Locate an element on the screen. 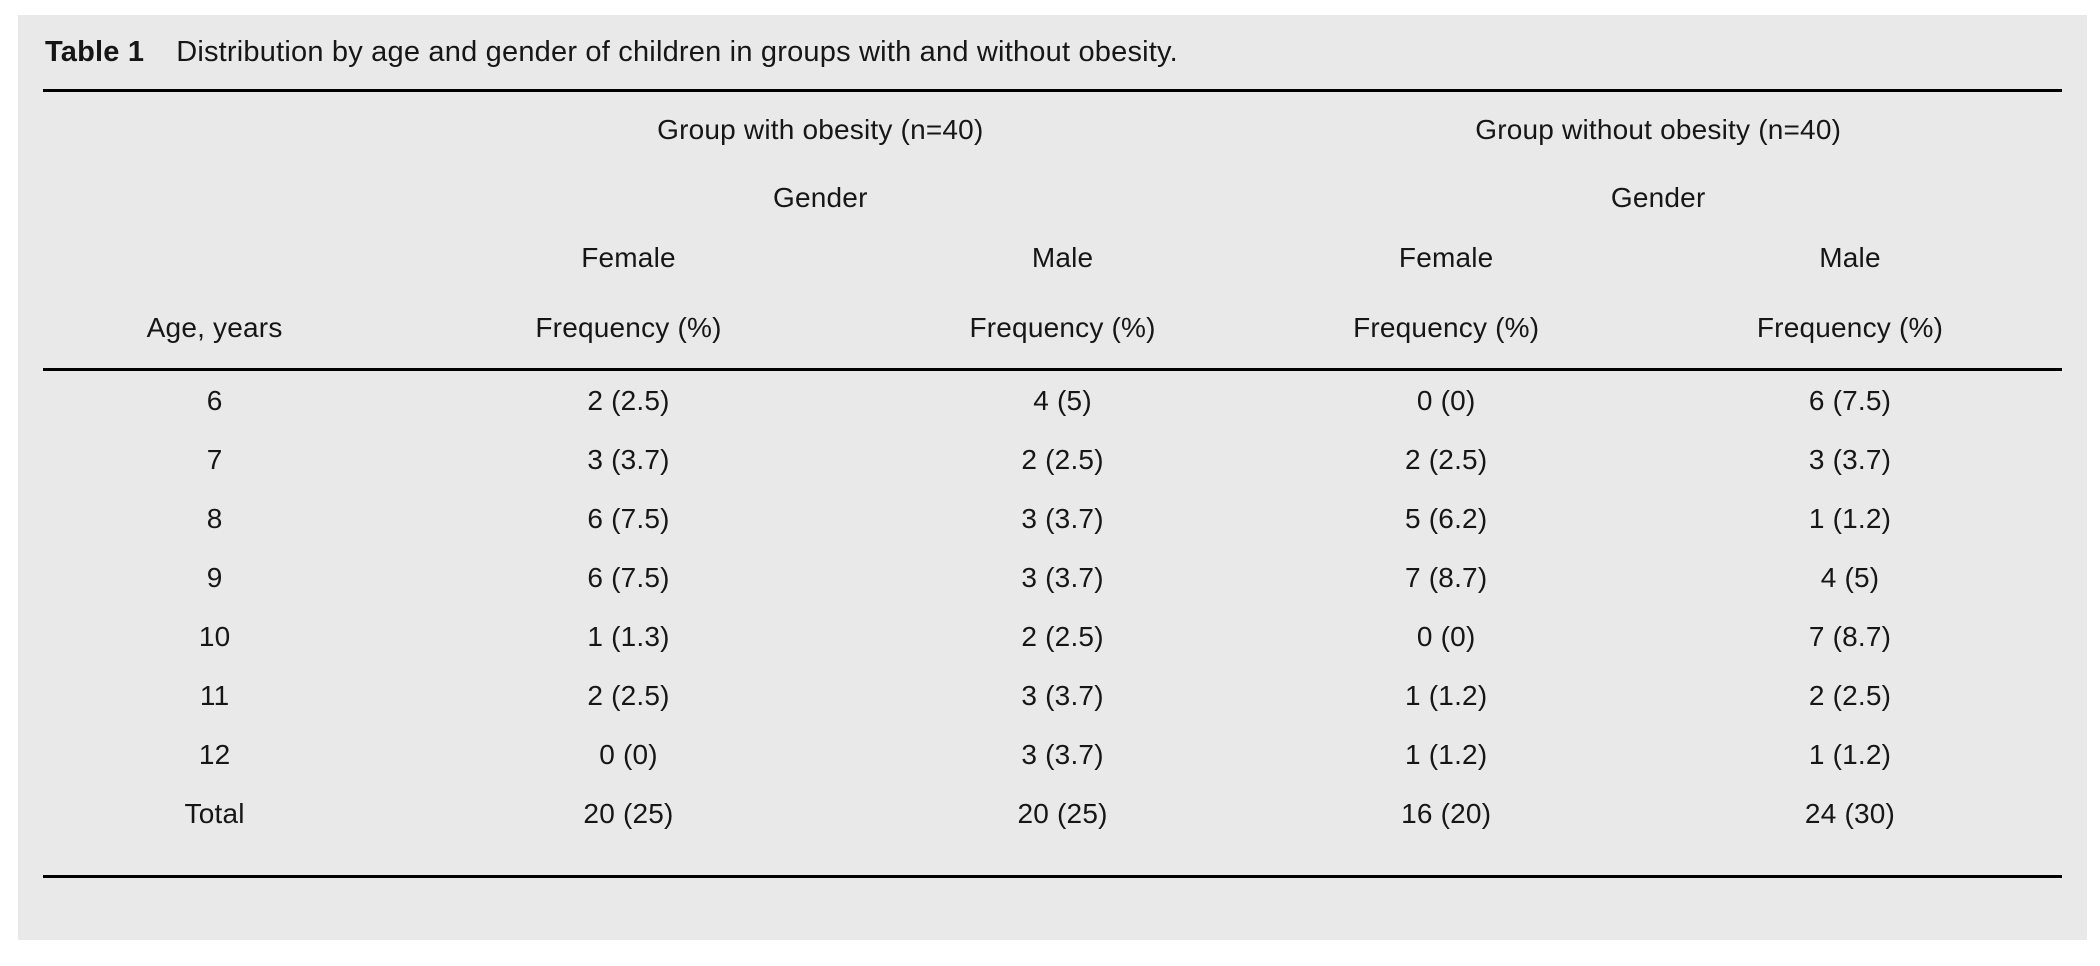 The width and height of the screenshot is (2100, 966). table-row: 7 3 (3.7) 2 (2.5) 2 (2.5) 3 (3.7) is located at coordinates (1052, 459).